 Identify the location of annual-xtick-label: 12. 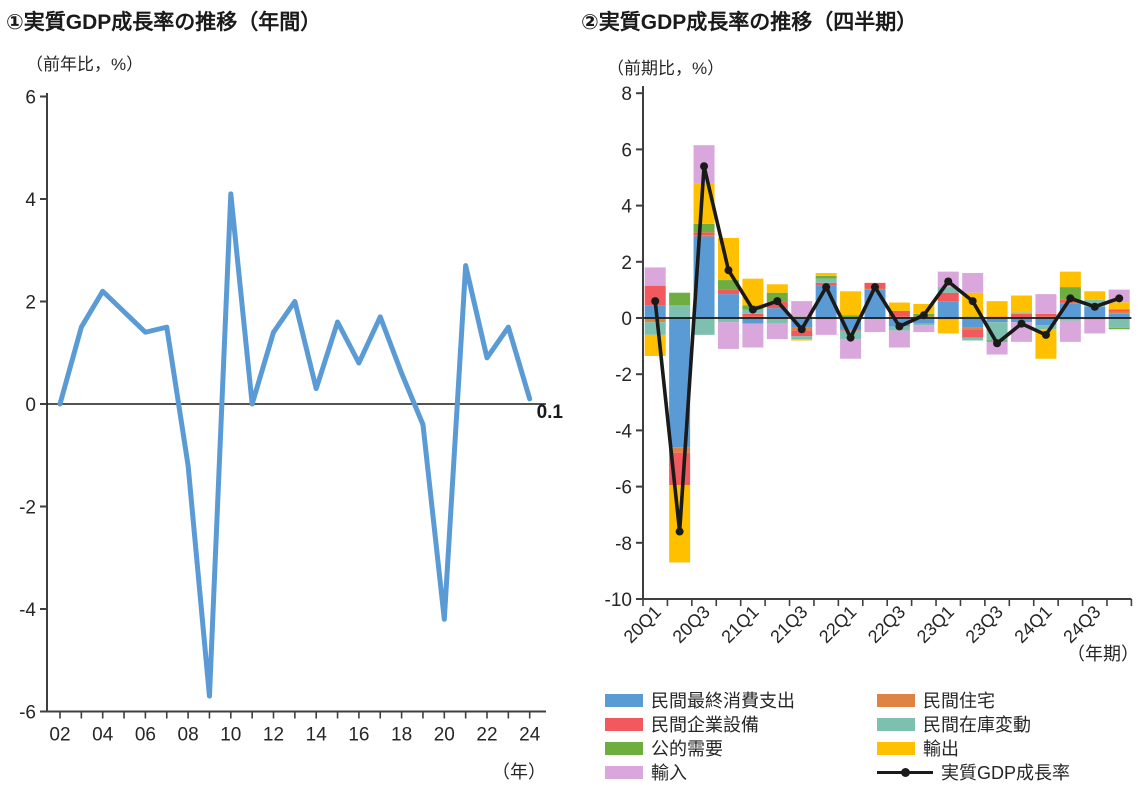
(273, 735).